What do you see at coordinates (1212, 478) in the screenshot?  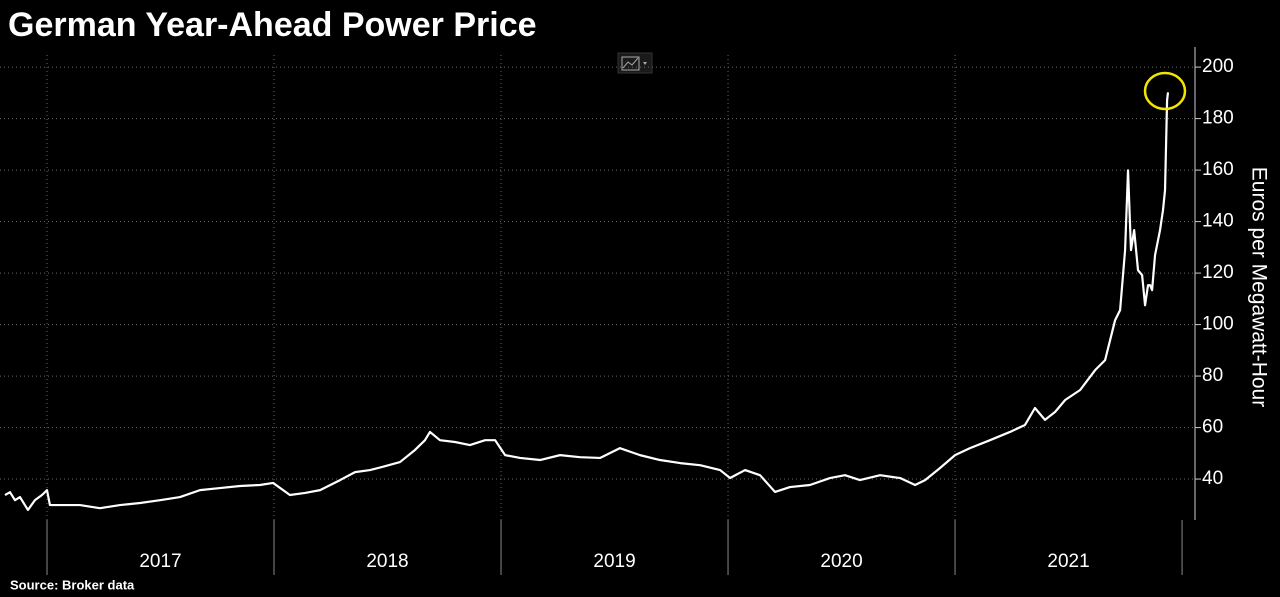 I see `y-tick-label: 40` at bounding box center [1212, 478].